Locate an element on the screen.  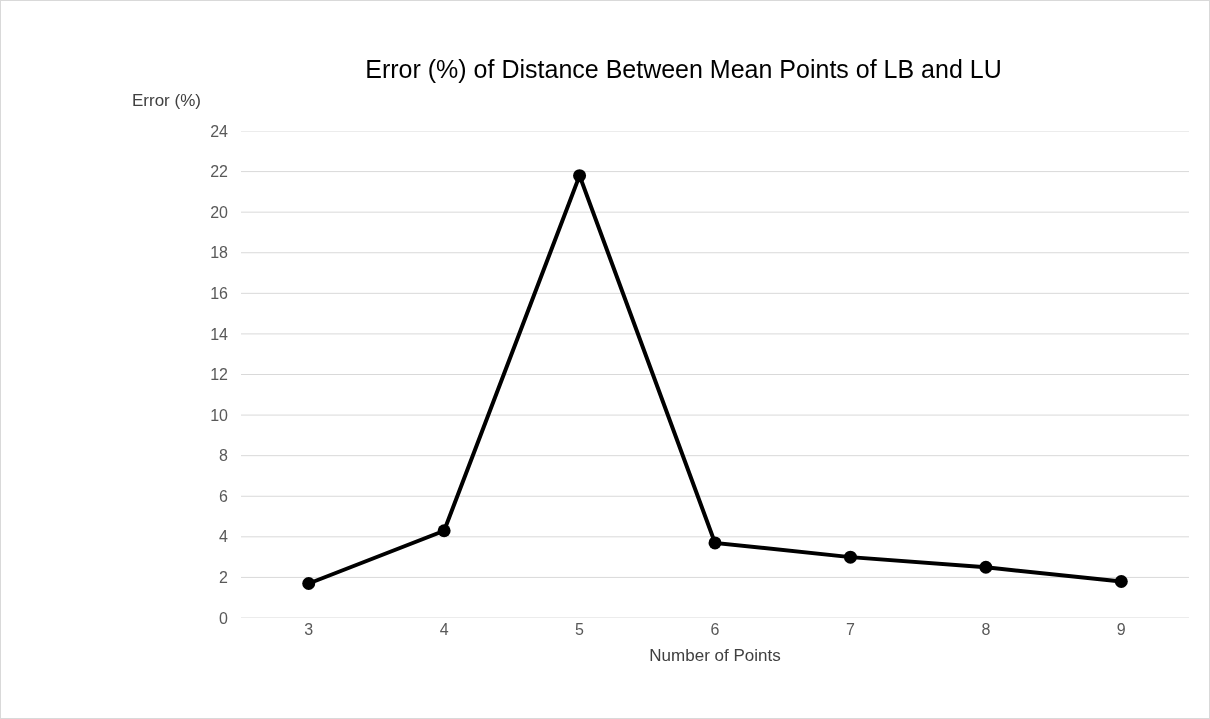
y-tick-label: 12 is located at coordinates (219, 375).